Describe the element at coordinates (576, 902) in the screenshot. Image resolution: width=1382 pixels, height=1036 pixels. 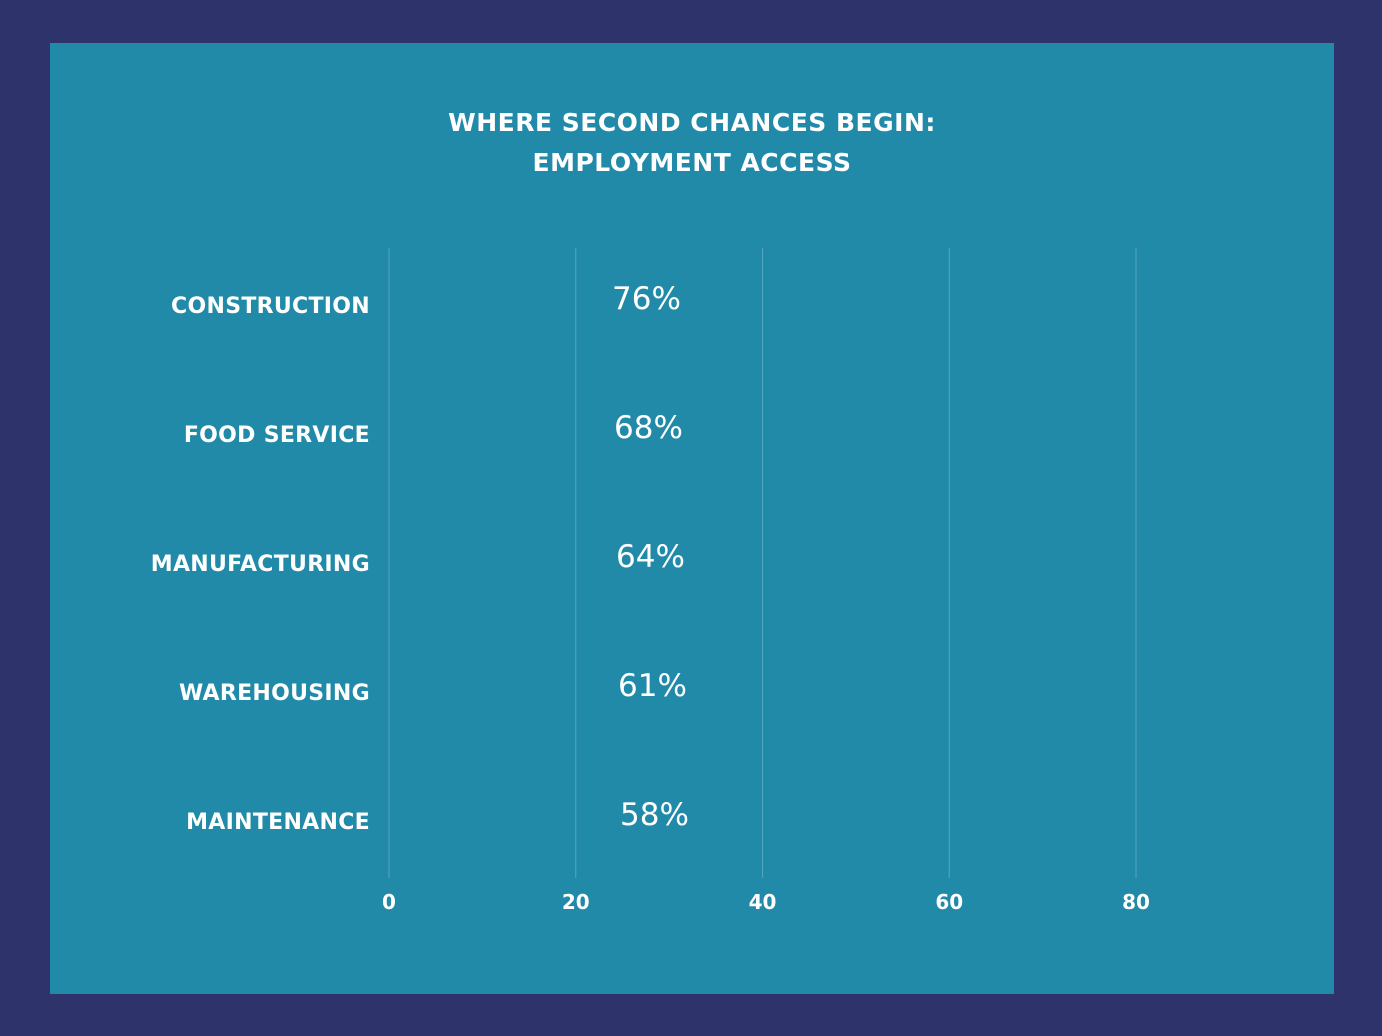
I see `x-tick-label: 20` at that location.